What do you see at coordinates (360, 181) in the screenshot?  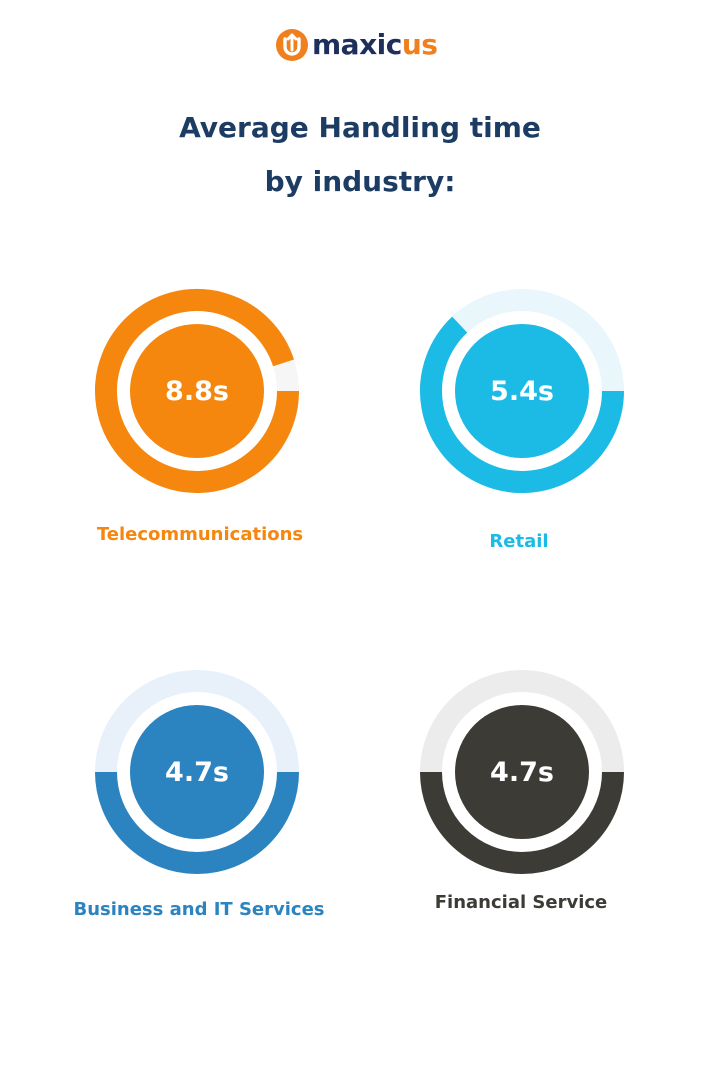 I see `chart-title-line-2: by industry:` at bounding box center [360, 181].